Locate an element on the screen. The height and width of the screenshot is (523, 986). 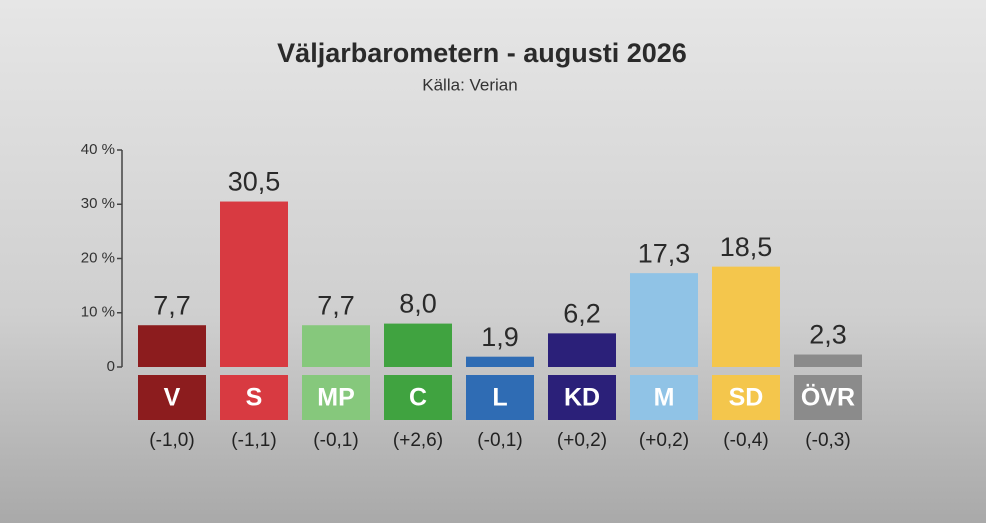
x-tick-label: M is located at coordinates (664, 398).